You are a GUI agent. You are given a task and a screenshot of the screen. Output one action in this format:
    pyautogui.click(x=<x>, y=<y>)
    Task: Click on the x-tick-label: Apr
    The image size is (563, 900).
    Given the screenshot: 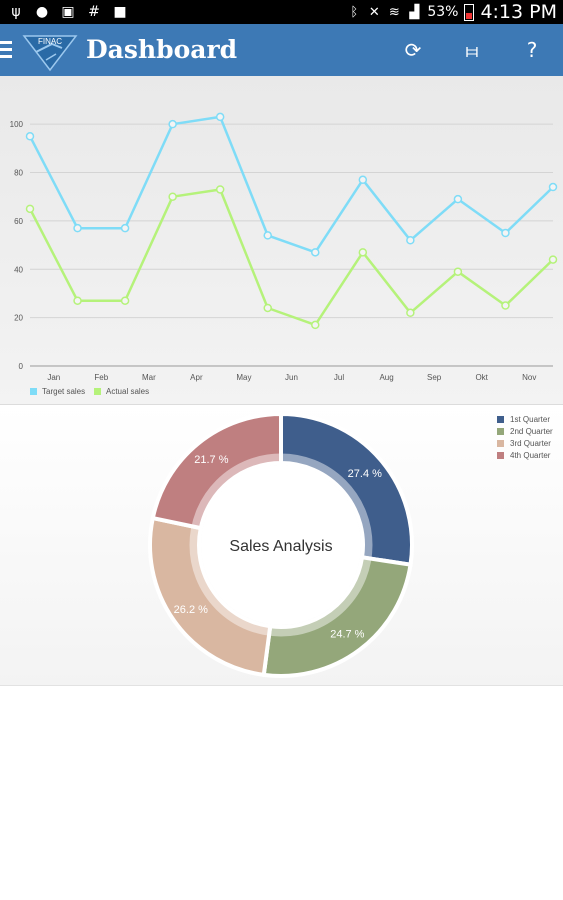 What is the action you would take?
    pyautogui.click(x=196, y=377)
    